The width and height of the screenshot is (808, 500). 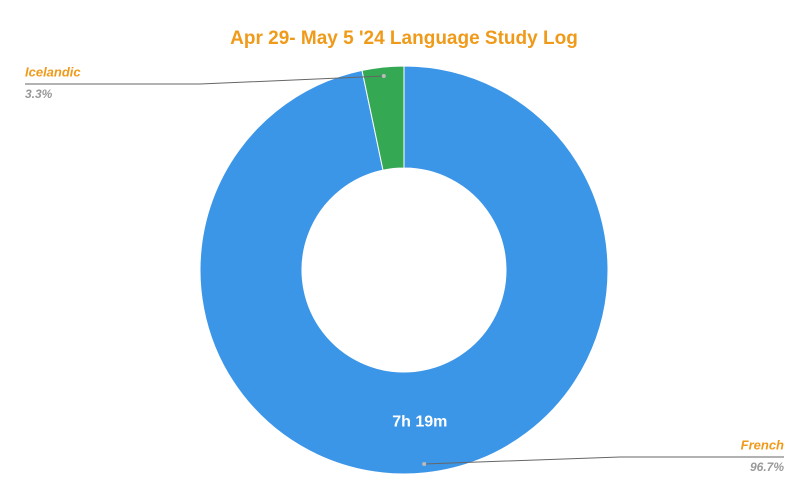 What do you see at coordinates (767, 467) in the screenshot?
I see `percent-label: 96.7%` at bounding box center [767, 467].